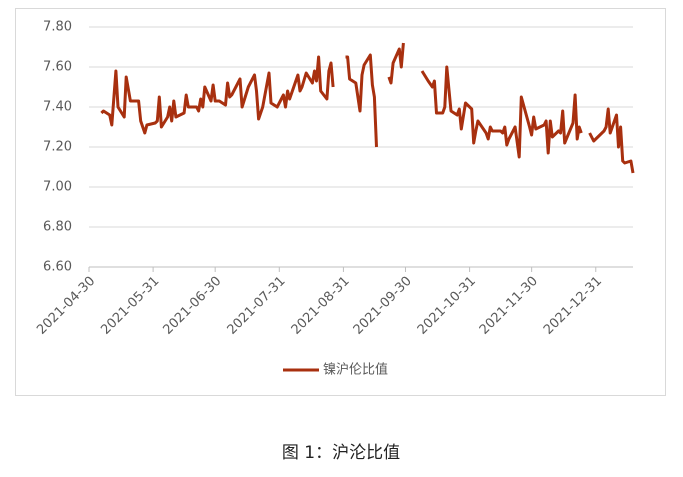  Describe the element at coordinates (57, 227) in the screenshot. I see `y-tick-label: 6.80` at that location.